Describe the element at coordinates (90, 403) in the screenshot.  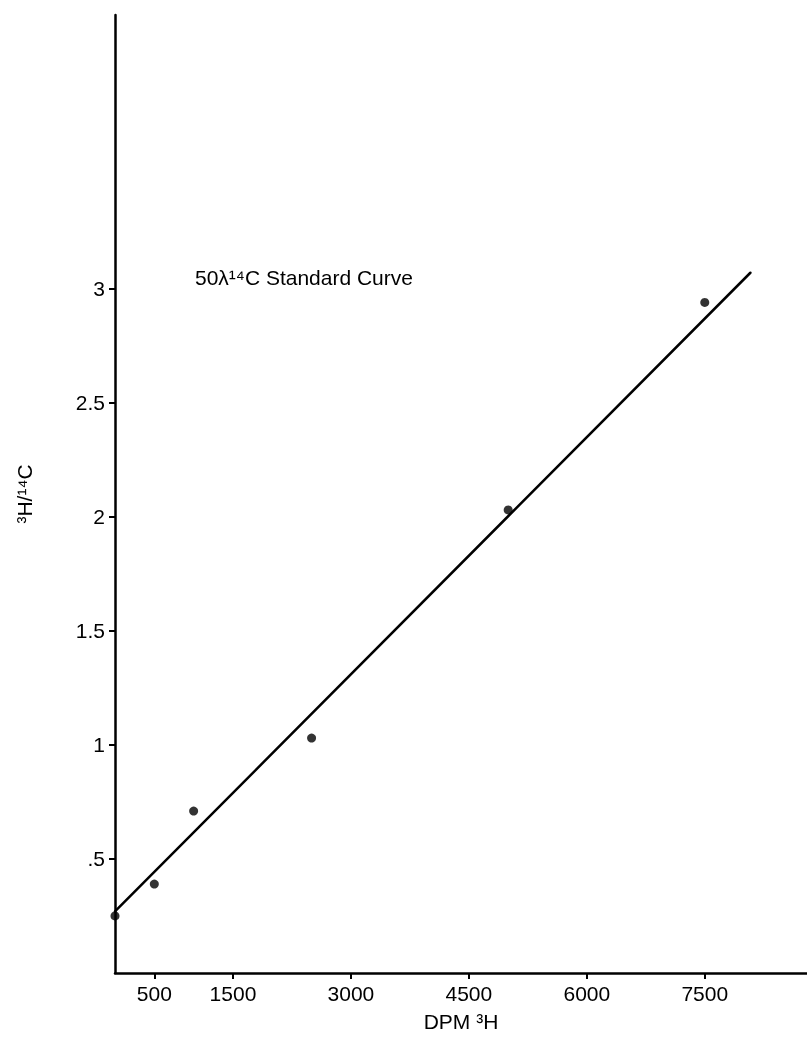
I see `y-tick-label: 2.5` at that location.